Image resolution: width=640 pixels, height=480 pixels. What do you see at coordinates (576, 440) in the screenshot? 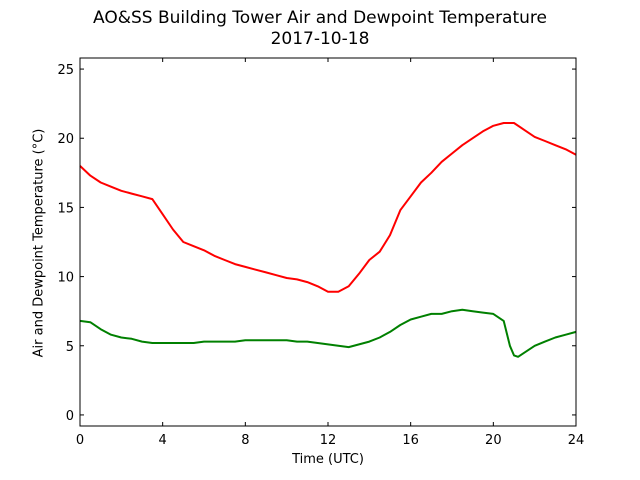
I see `x-tick-label: 24` at bounding box center [576, 440].